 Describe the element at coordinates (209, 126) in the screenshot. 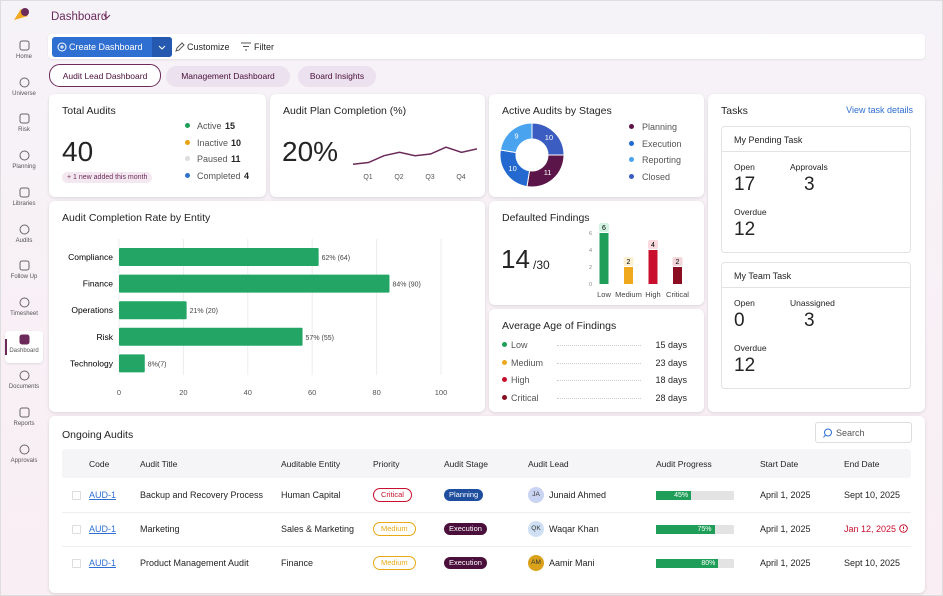

I see `legend-name: Active` at that location.